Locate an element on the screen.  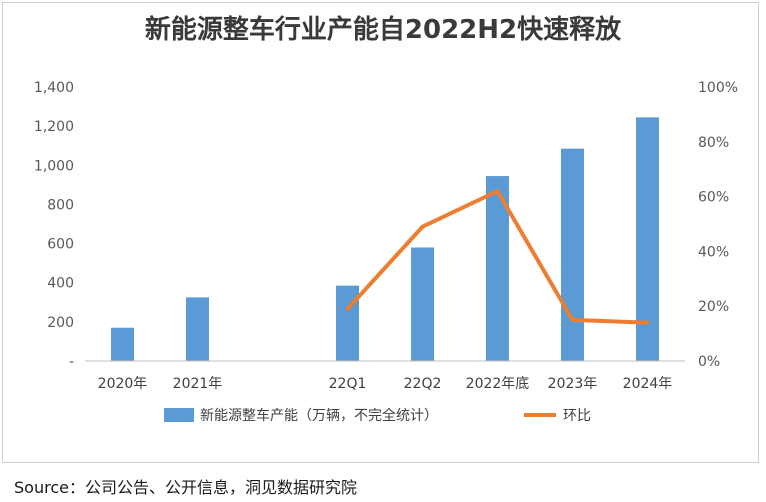
x-tick-label: 22Q1 is located at coordinates (348, 384).